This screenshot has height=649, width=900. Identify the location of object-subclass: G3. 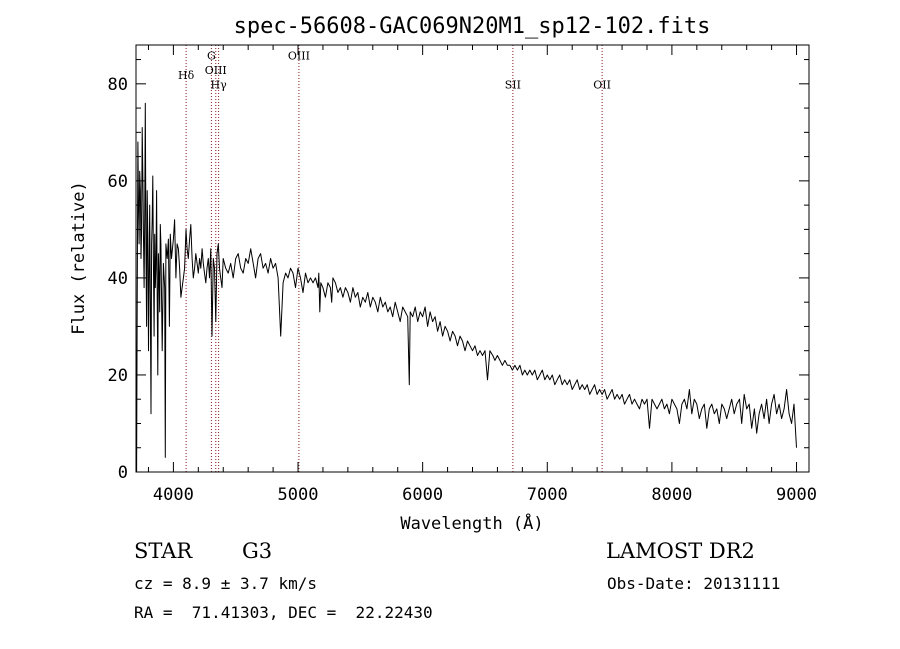
(257, 551).